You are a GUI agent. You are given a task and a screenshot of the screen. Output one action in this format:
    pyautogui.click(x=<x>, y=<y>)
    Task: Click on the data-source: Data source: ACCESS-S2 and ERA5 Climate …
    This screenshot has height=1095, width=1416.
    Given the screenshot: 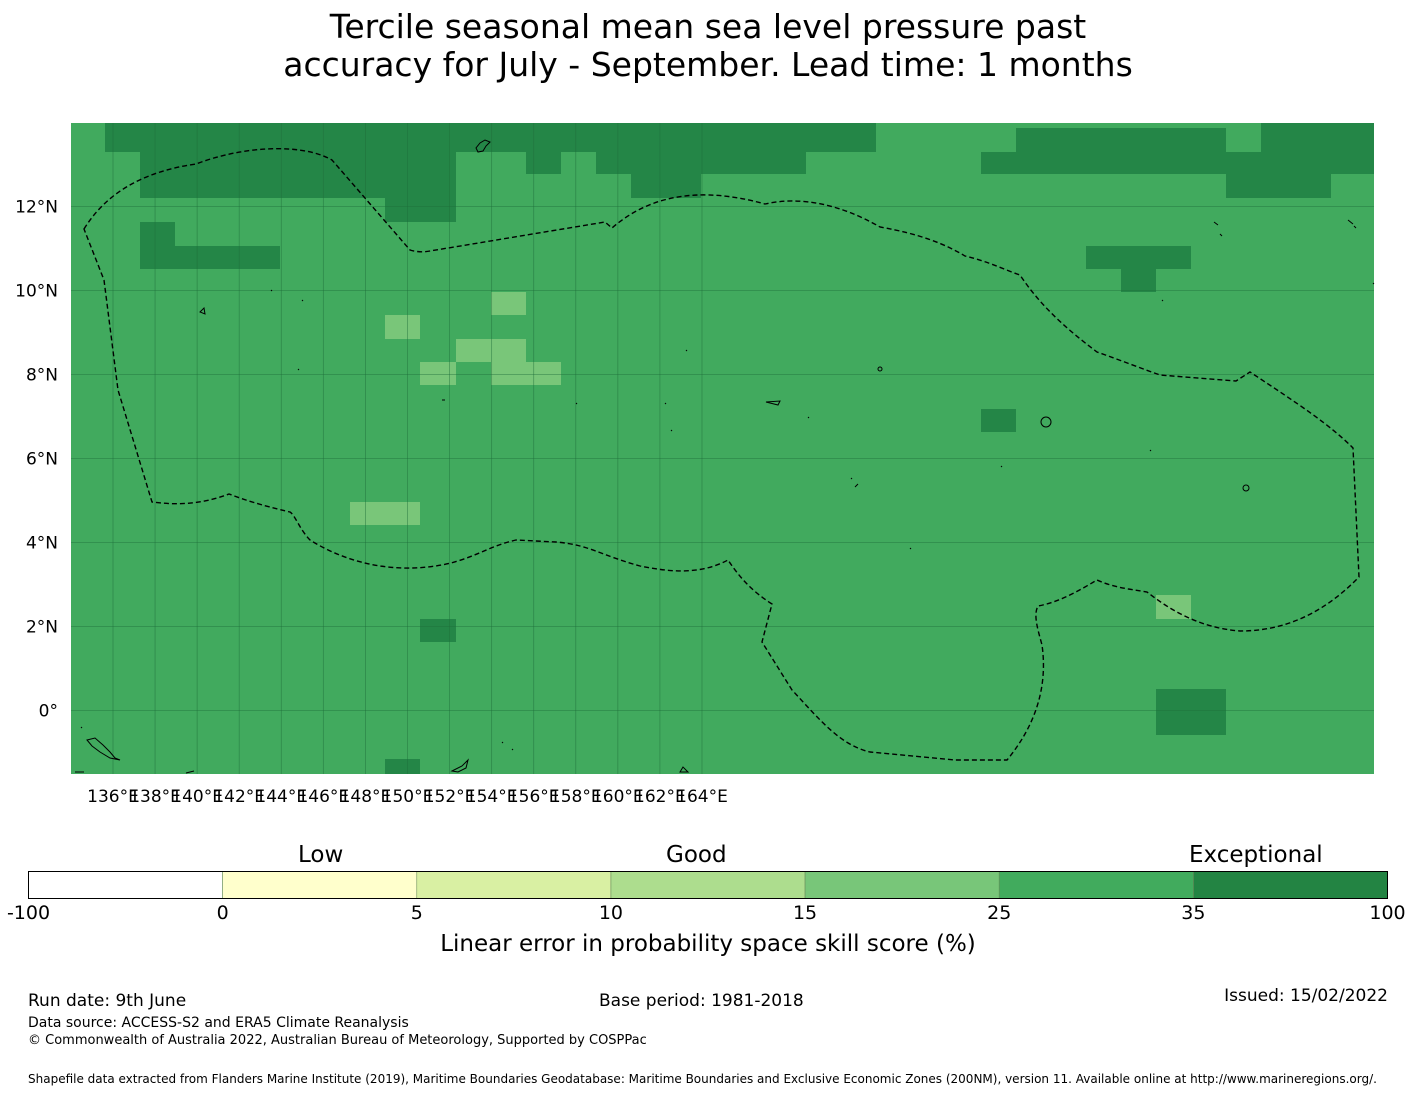 What is the action you would take?
    pyautogui.click(x=218, y=1023)
    